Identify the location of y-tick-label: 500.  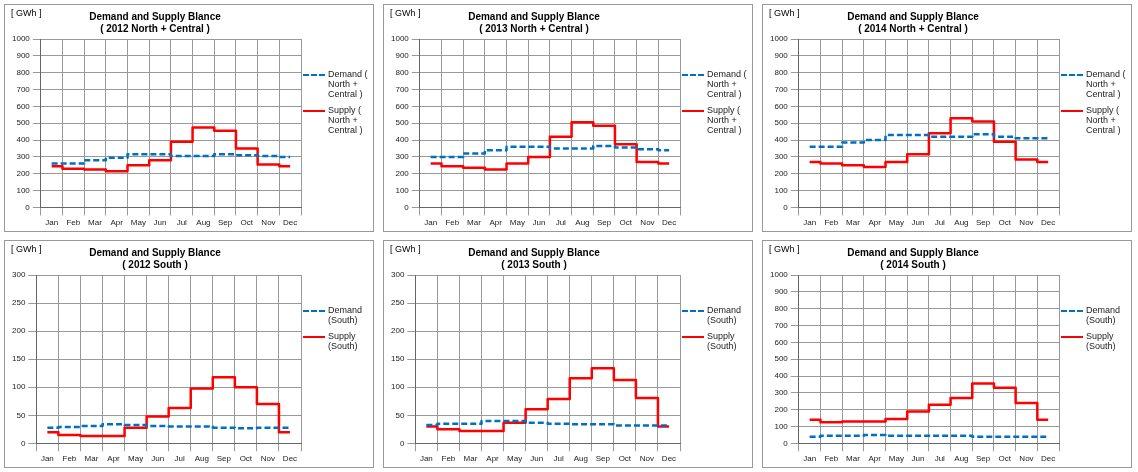
(781, 359).